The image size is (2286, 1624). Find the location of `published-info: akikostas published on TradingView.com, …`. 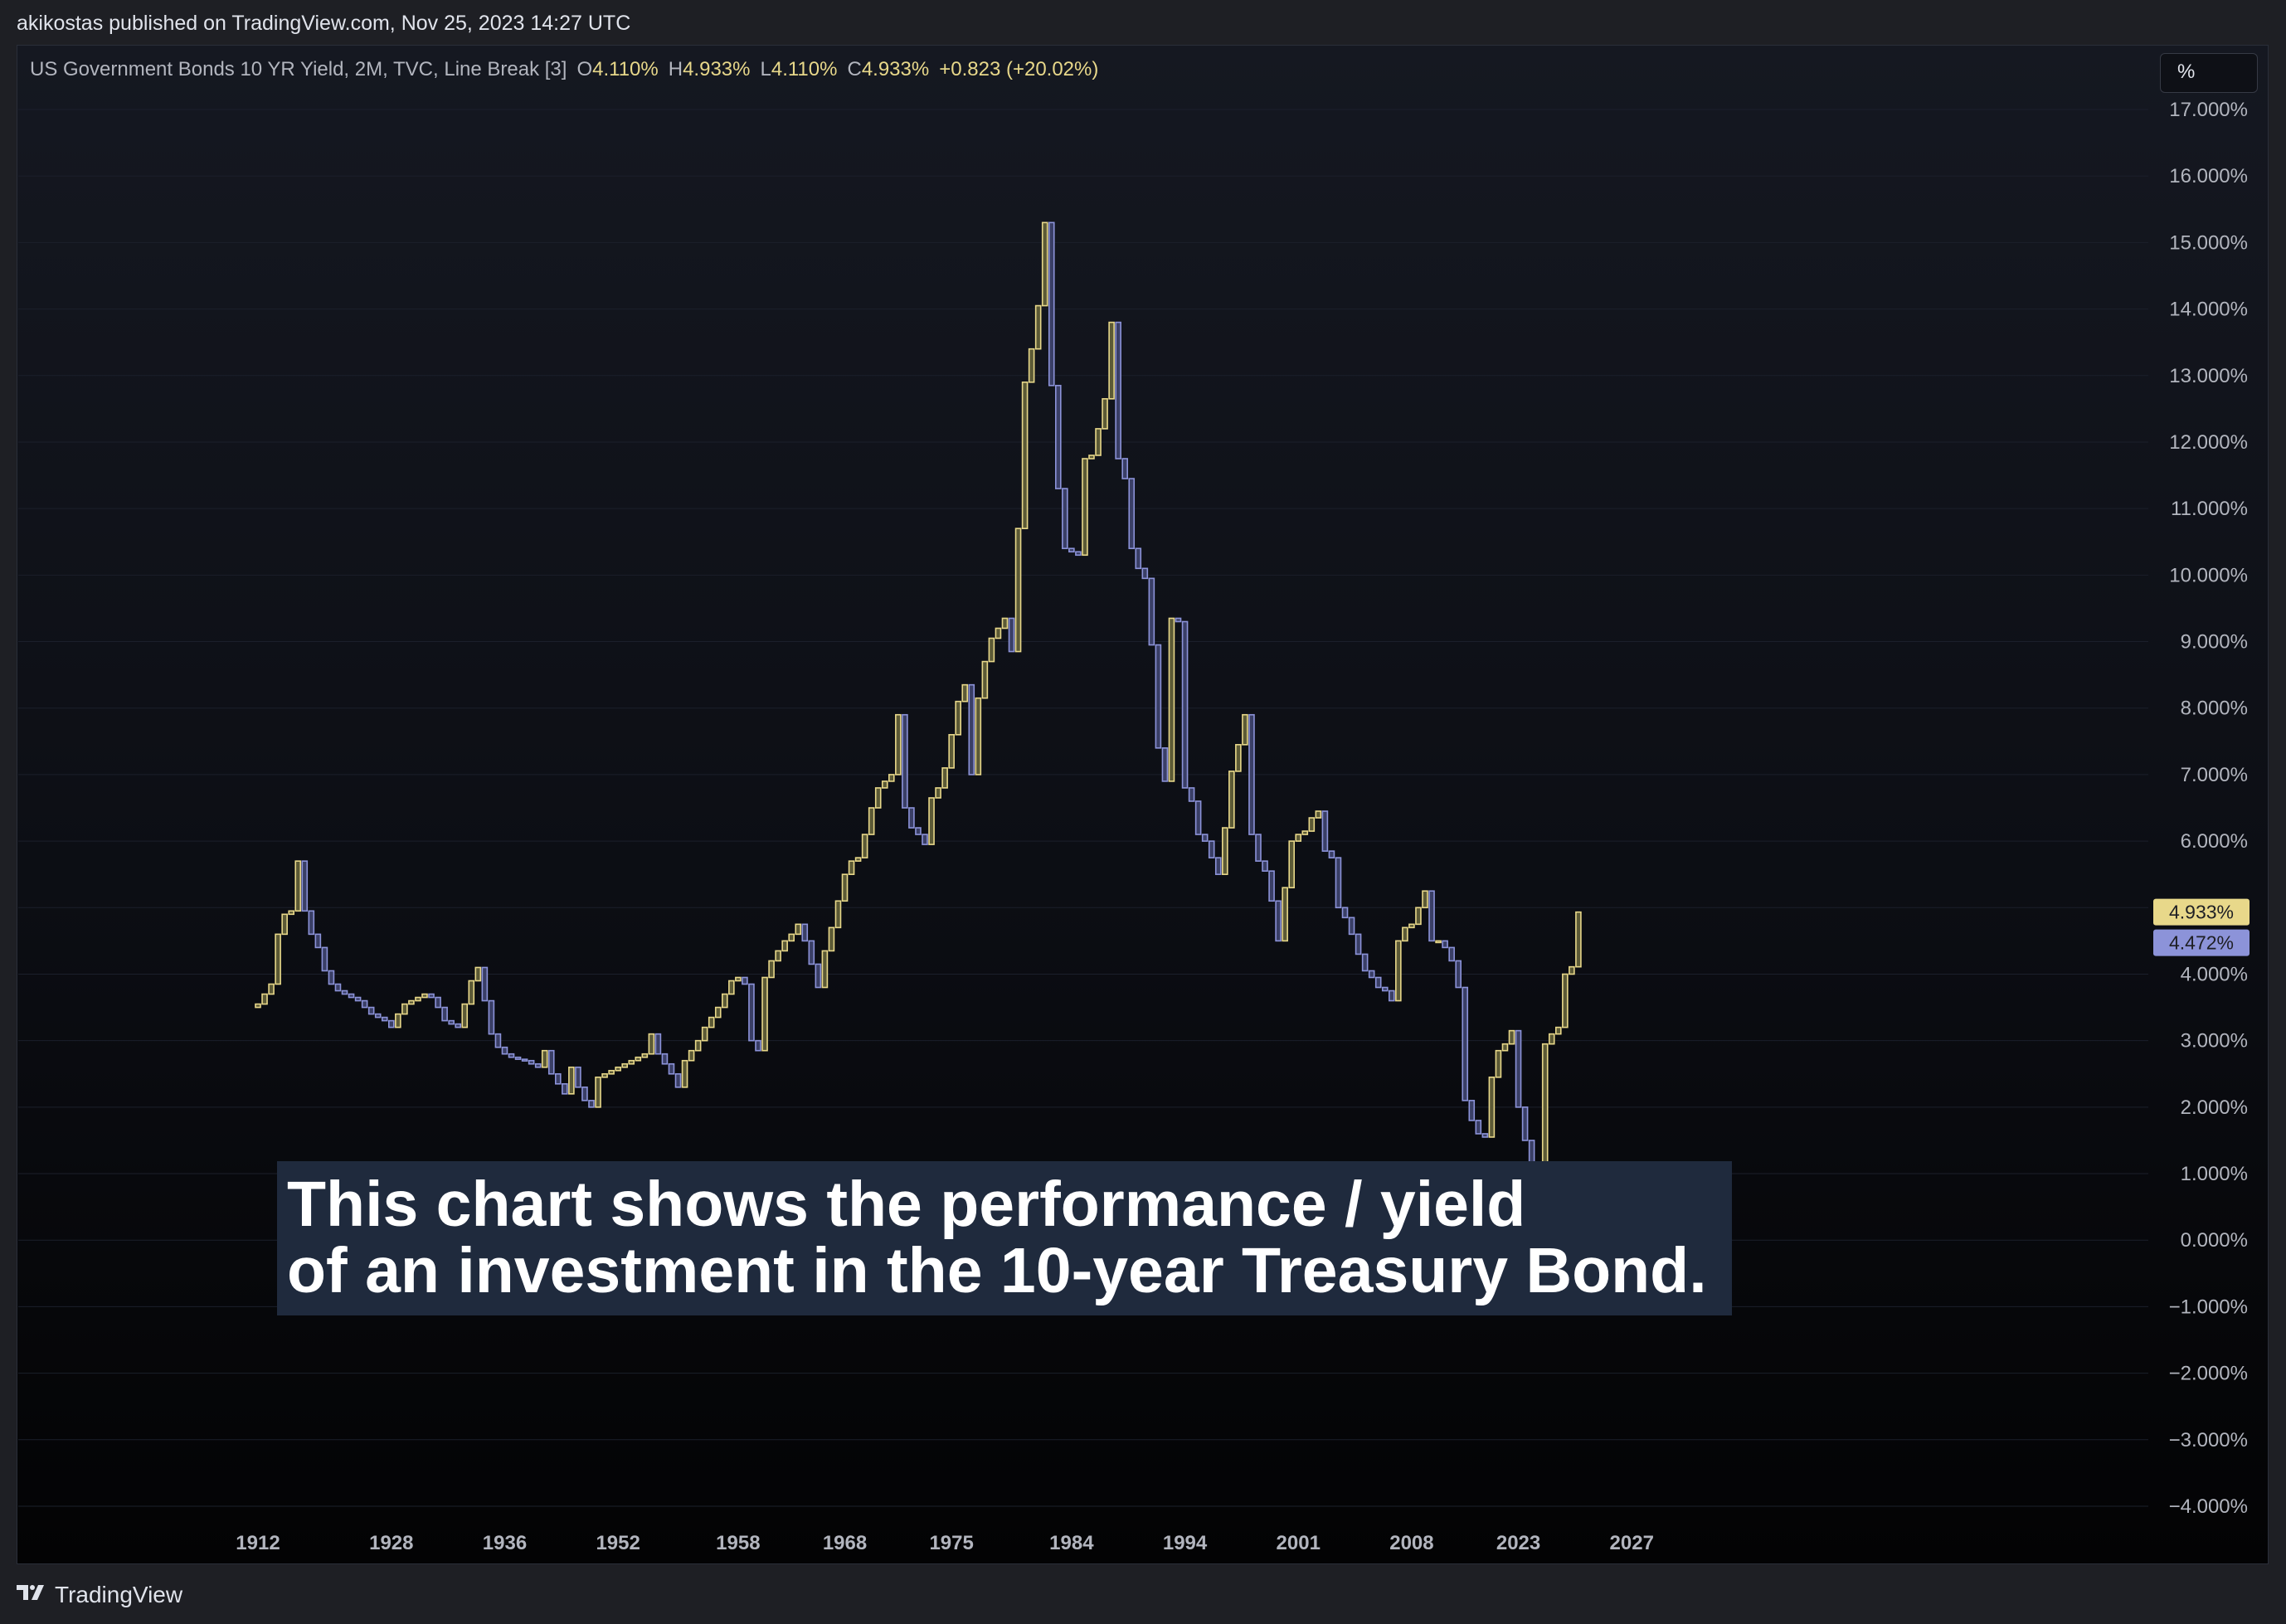

published-info: akikostas published on TradingView.com, … is located at coordinates (324, 23).